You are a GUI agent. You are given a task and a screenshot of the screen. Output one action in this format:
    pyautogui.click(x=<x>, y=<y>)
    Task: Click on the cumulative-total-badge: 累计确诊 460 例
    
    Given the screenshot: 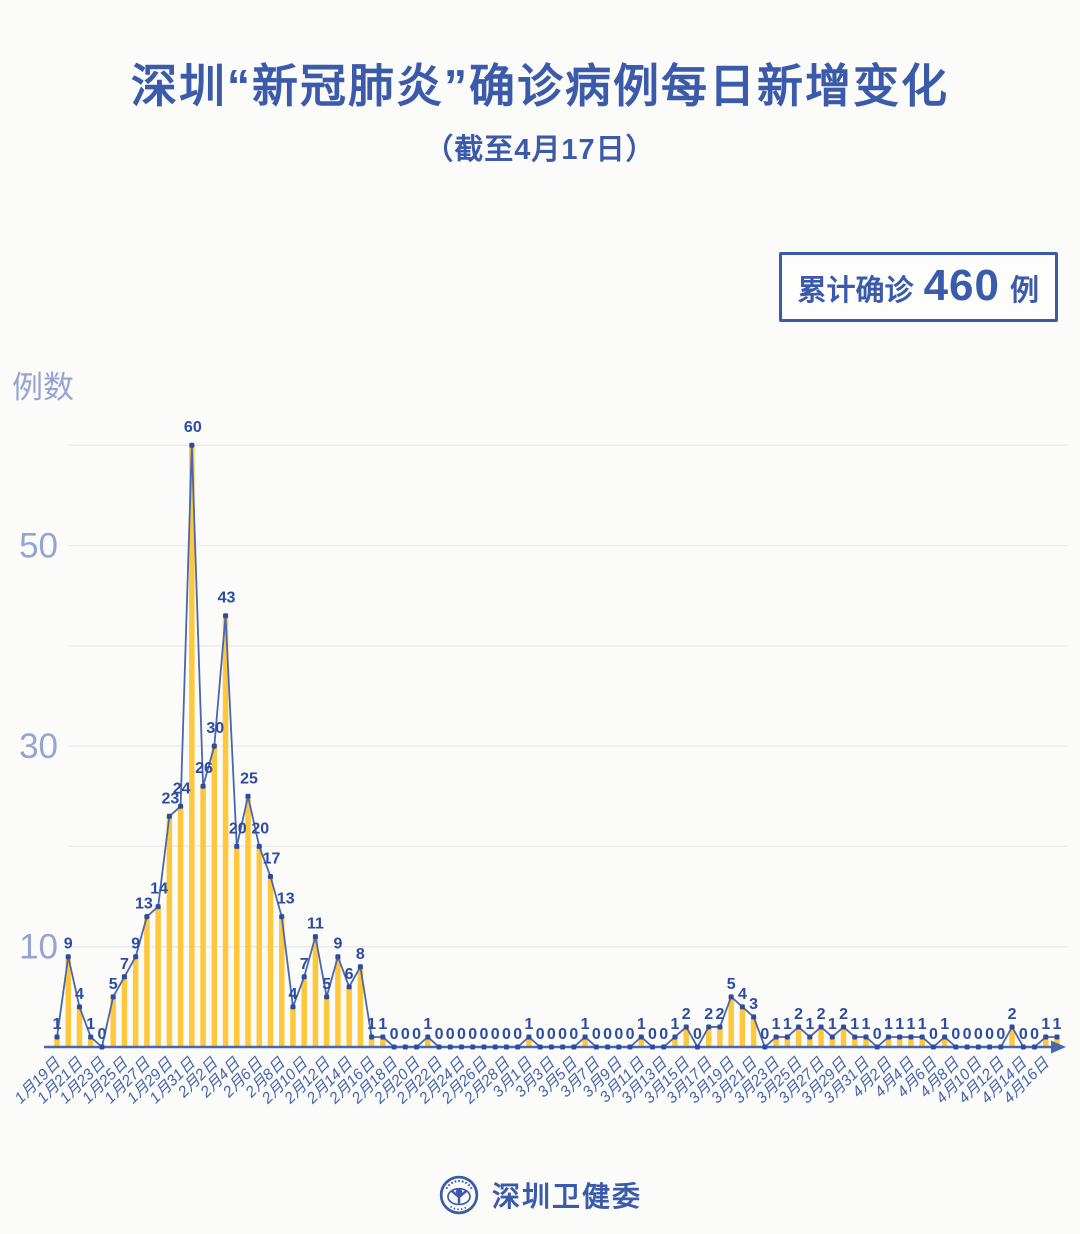 What is the action you would take?
    pyautogui.click(x=918, y=287)
    